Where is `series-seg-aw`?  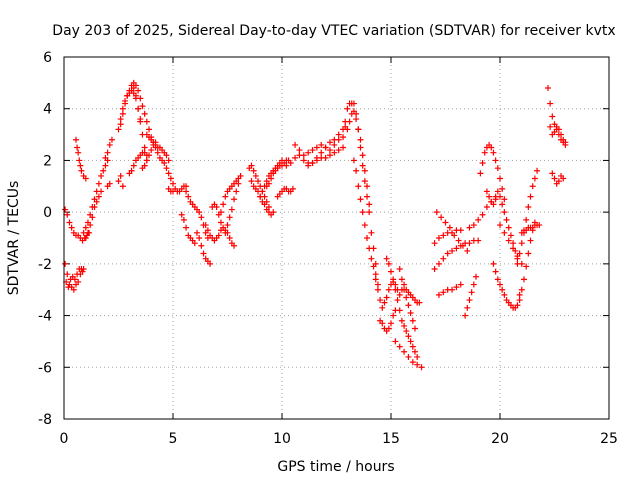
series-seg-aw is located at coordinates (511, 244).